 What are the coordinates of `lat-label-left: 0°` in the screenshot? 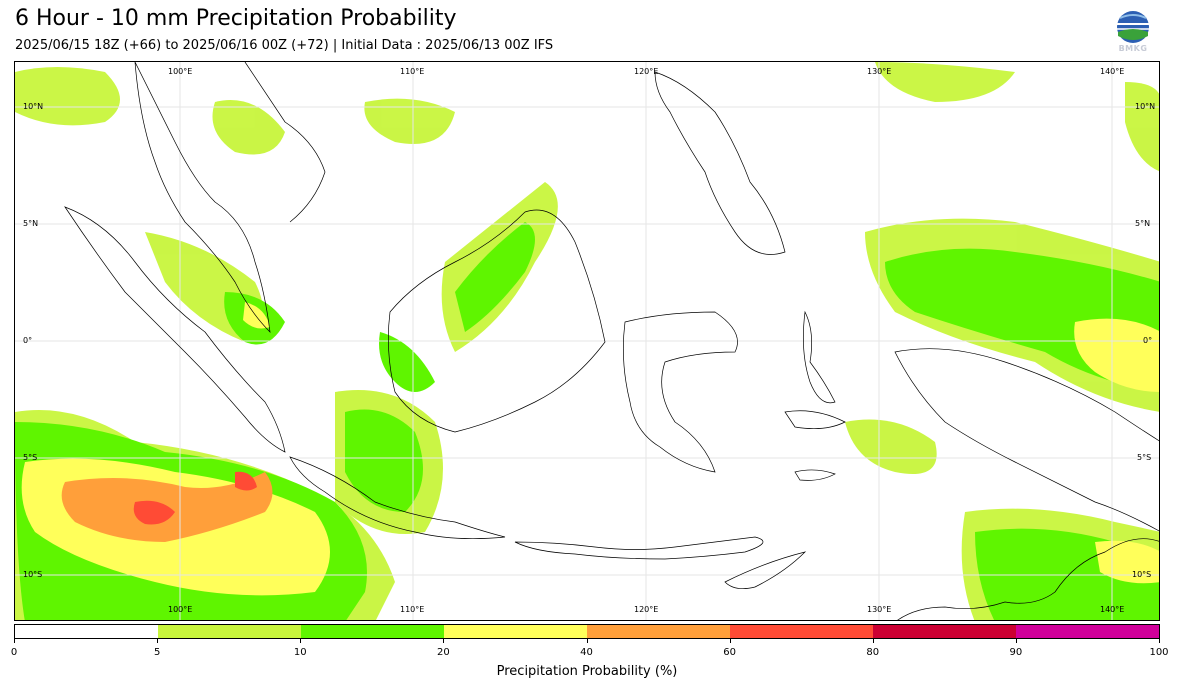 It's located at (28, 340).